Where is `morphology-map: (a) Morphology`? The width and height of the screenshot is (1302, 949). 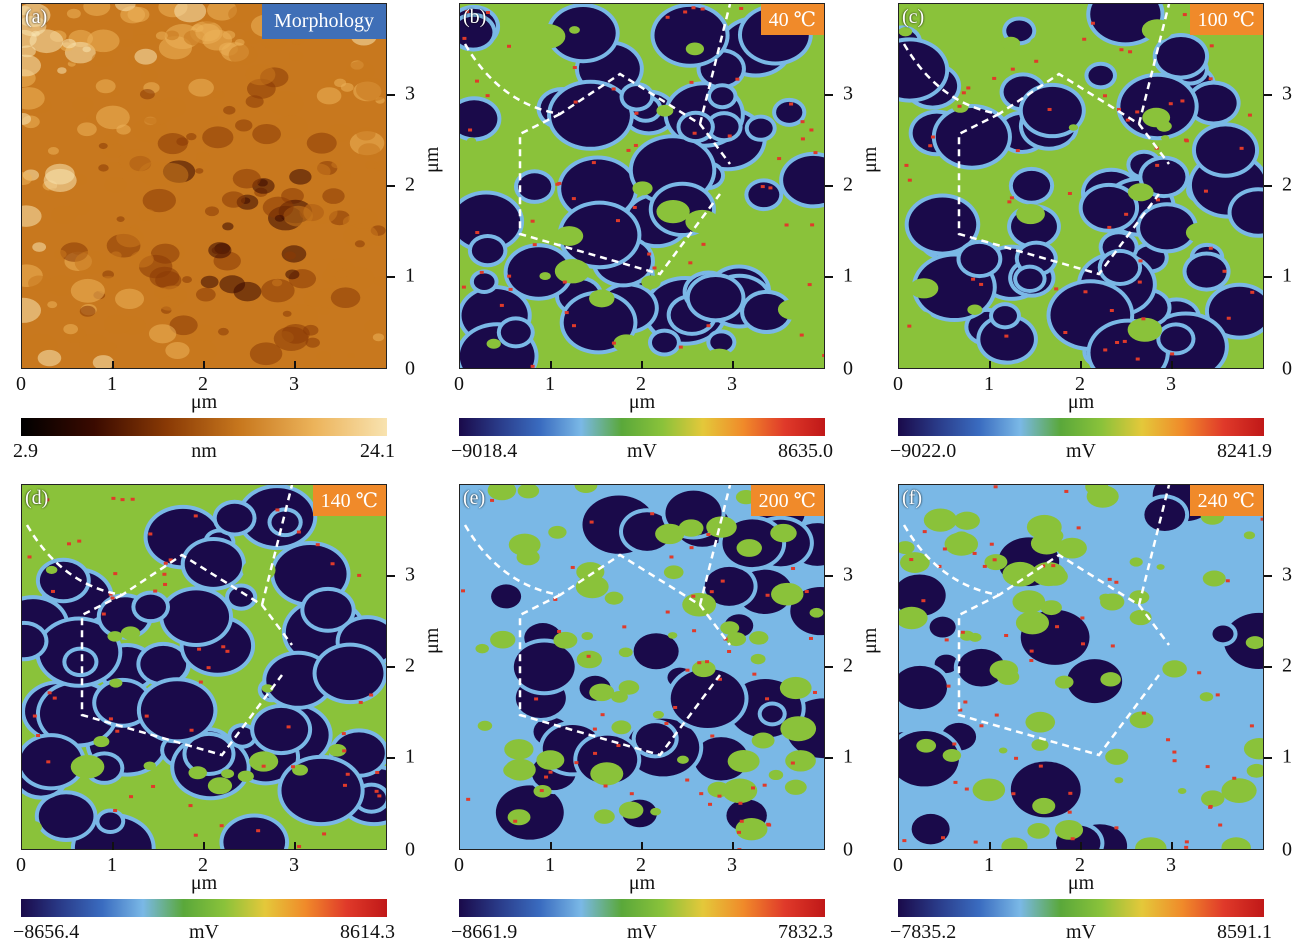 morphology-map: (a) Morphology is located at coordinates (204, 186).